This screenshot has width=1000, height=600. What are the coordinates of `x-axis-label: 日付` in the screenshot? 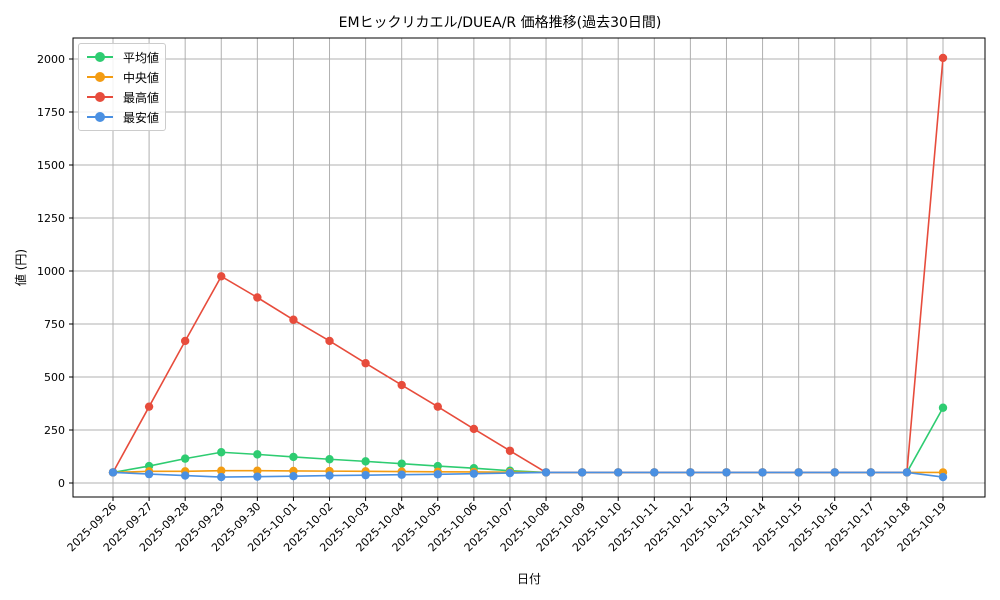 It's located at (529, 579).